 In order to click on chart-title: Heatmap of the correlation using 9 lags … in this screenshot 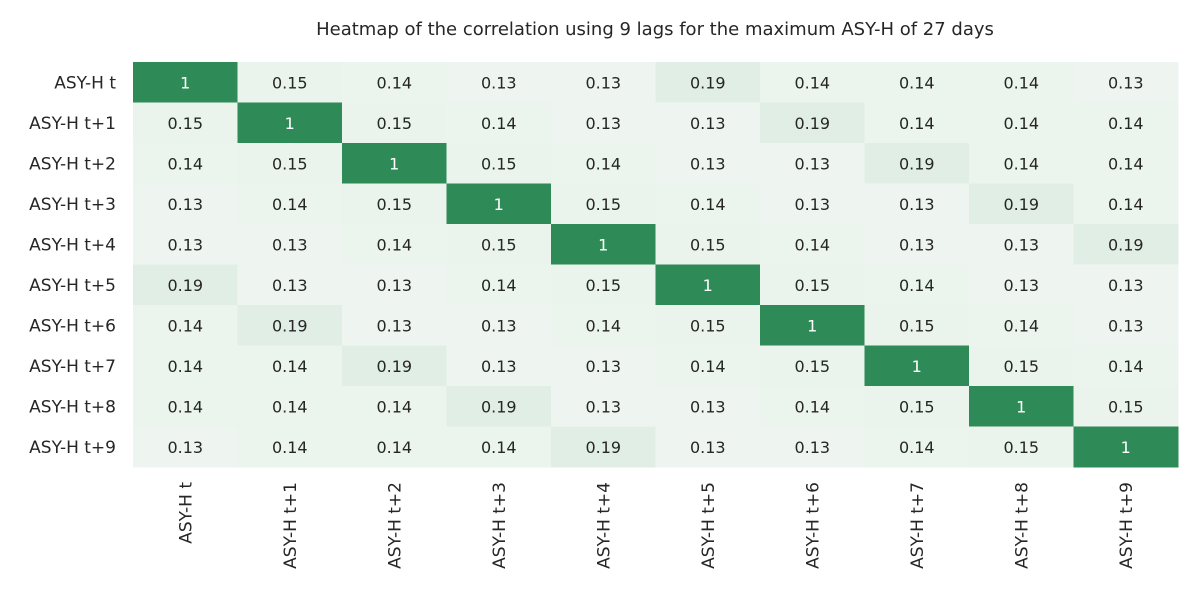, I will do `click(655, 29)`.